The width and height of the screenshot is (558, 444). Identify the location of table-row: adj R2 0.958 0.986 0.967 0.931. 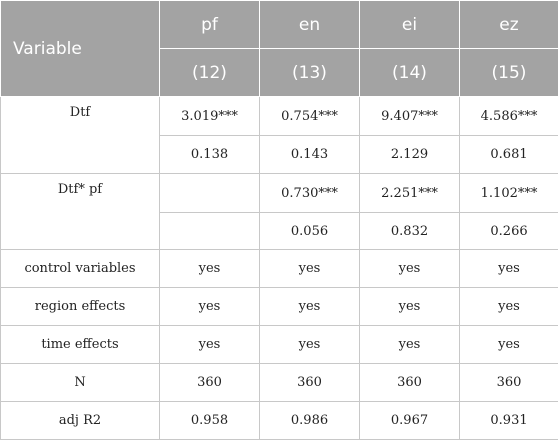
(279, 420).